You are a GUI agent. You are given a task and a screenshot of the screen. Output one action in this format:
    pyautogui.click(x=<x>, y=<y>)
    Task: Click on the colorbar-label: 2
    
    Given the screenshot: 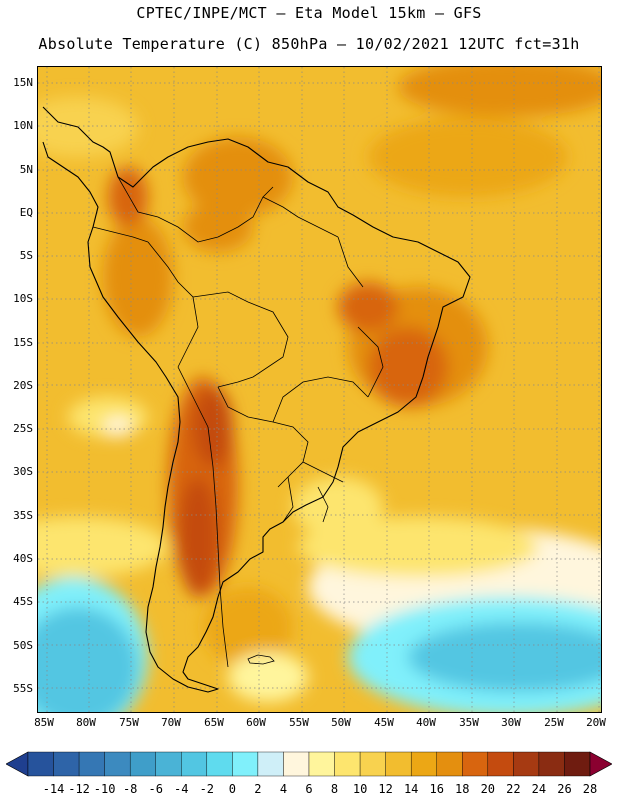 What is the action you would take?
    pyautogui.click(x=258, y=789)
    